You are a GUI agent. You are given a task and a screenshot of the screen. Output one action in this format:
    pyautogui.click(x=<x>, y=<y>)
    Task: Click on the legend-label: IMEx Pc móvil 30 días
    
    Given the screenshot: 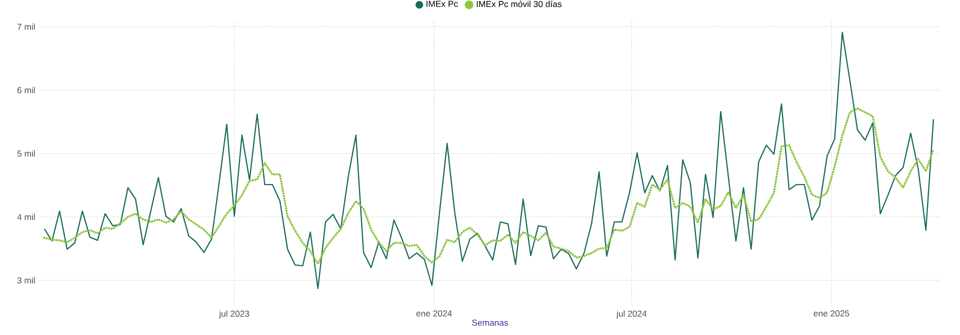 What is the action you would take?
    pyautogui.click(x=519, y=4)
    